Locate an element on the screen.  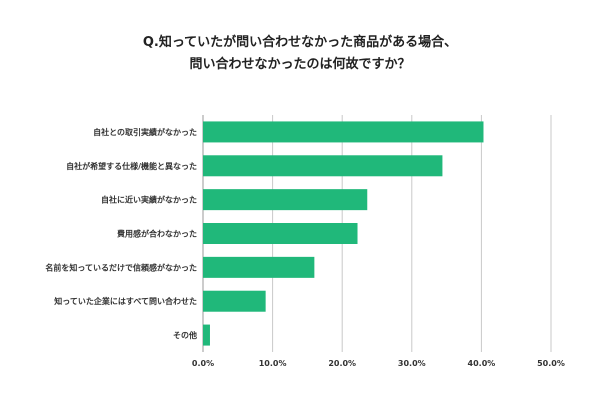
category-label: 費用感が合わなかった is located at coordinates (157, 234).